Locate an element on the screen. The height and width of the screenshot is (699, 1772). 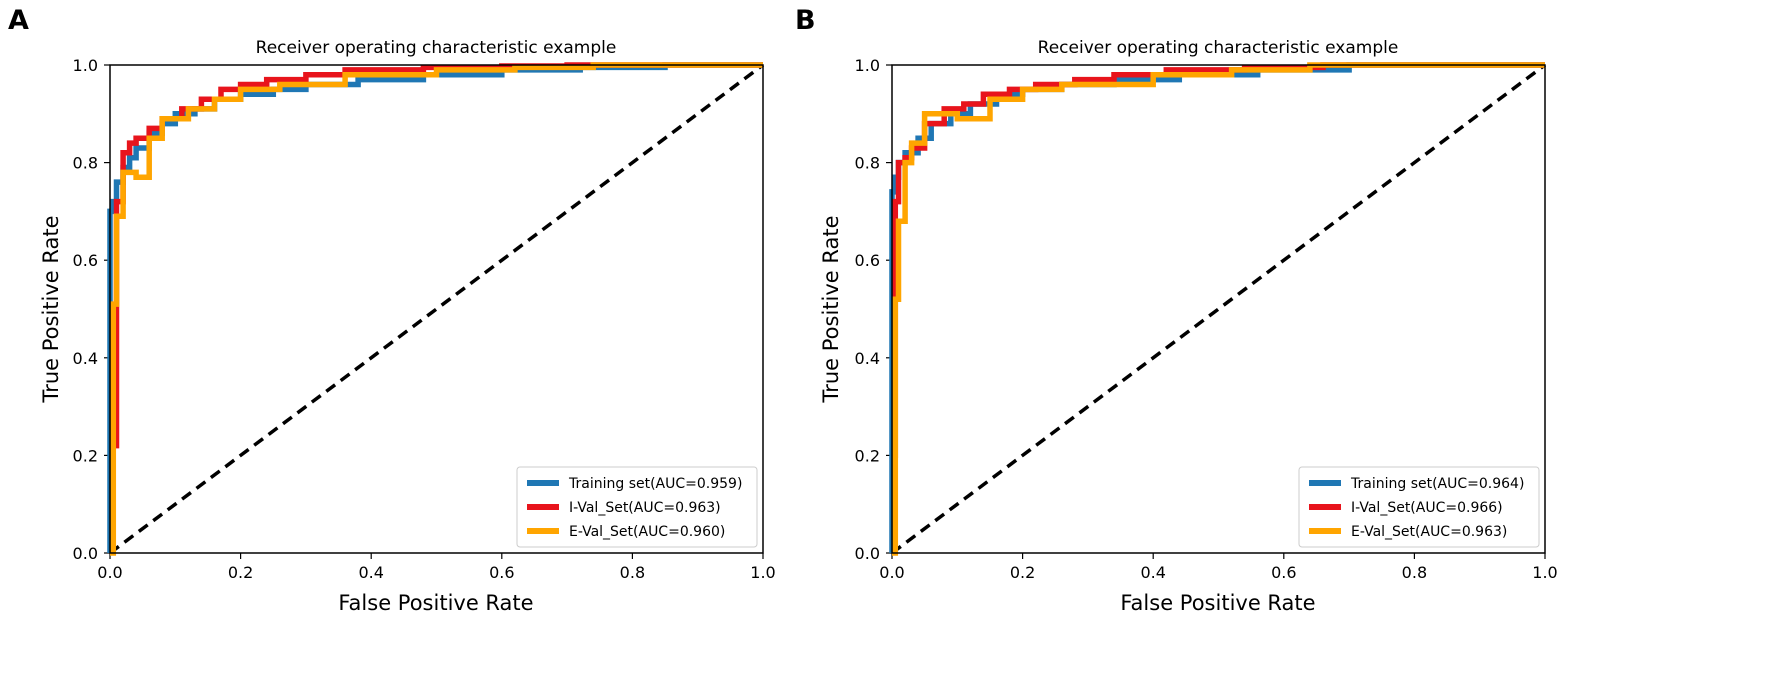
y-tick-label-a-3: 0.6 is located at coordinates (85, 260).